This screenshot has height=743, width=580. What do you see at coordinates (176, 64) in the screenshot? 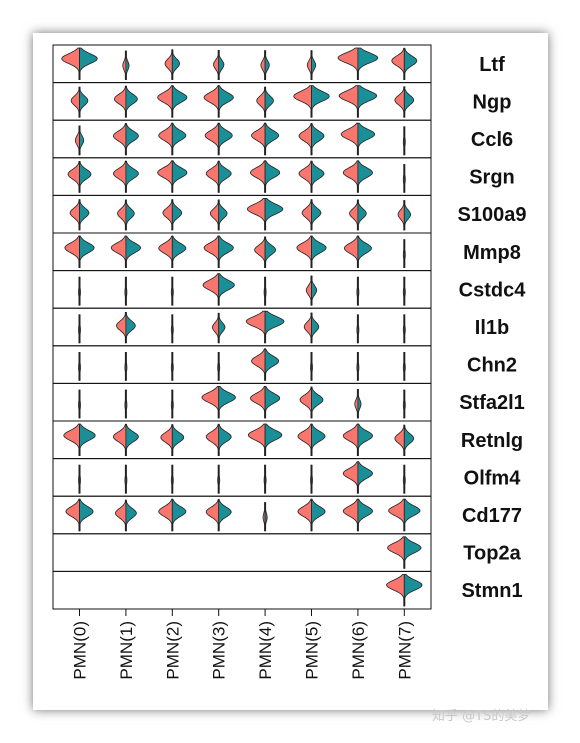
I see `violin-right-Ltf-PMN(2)` at bounding box center [176, 64].